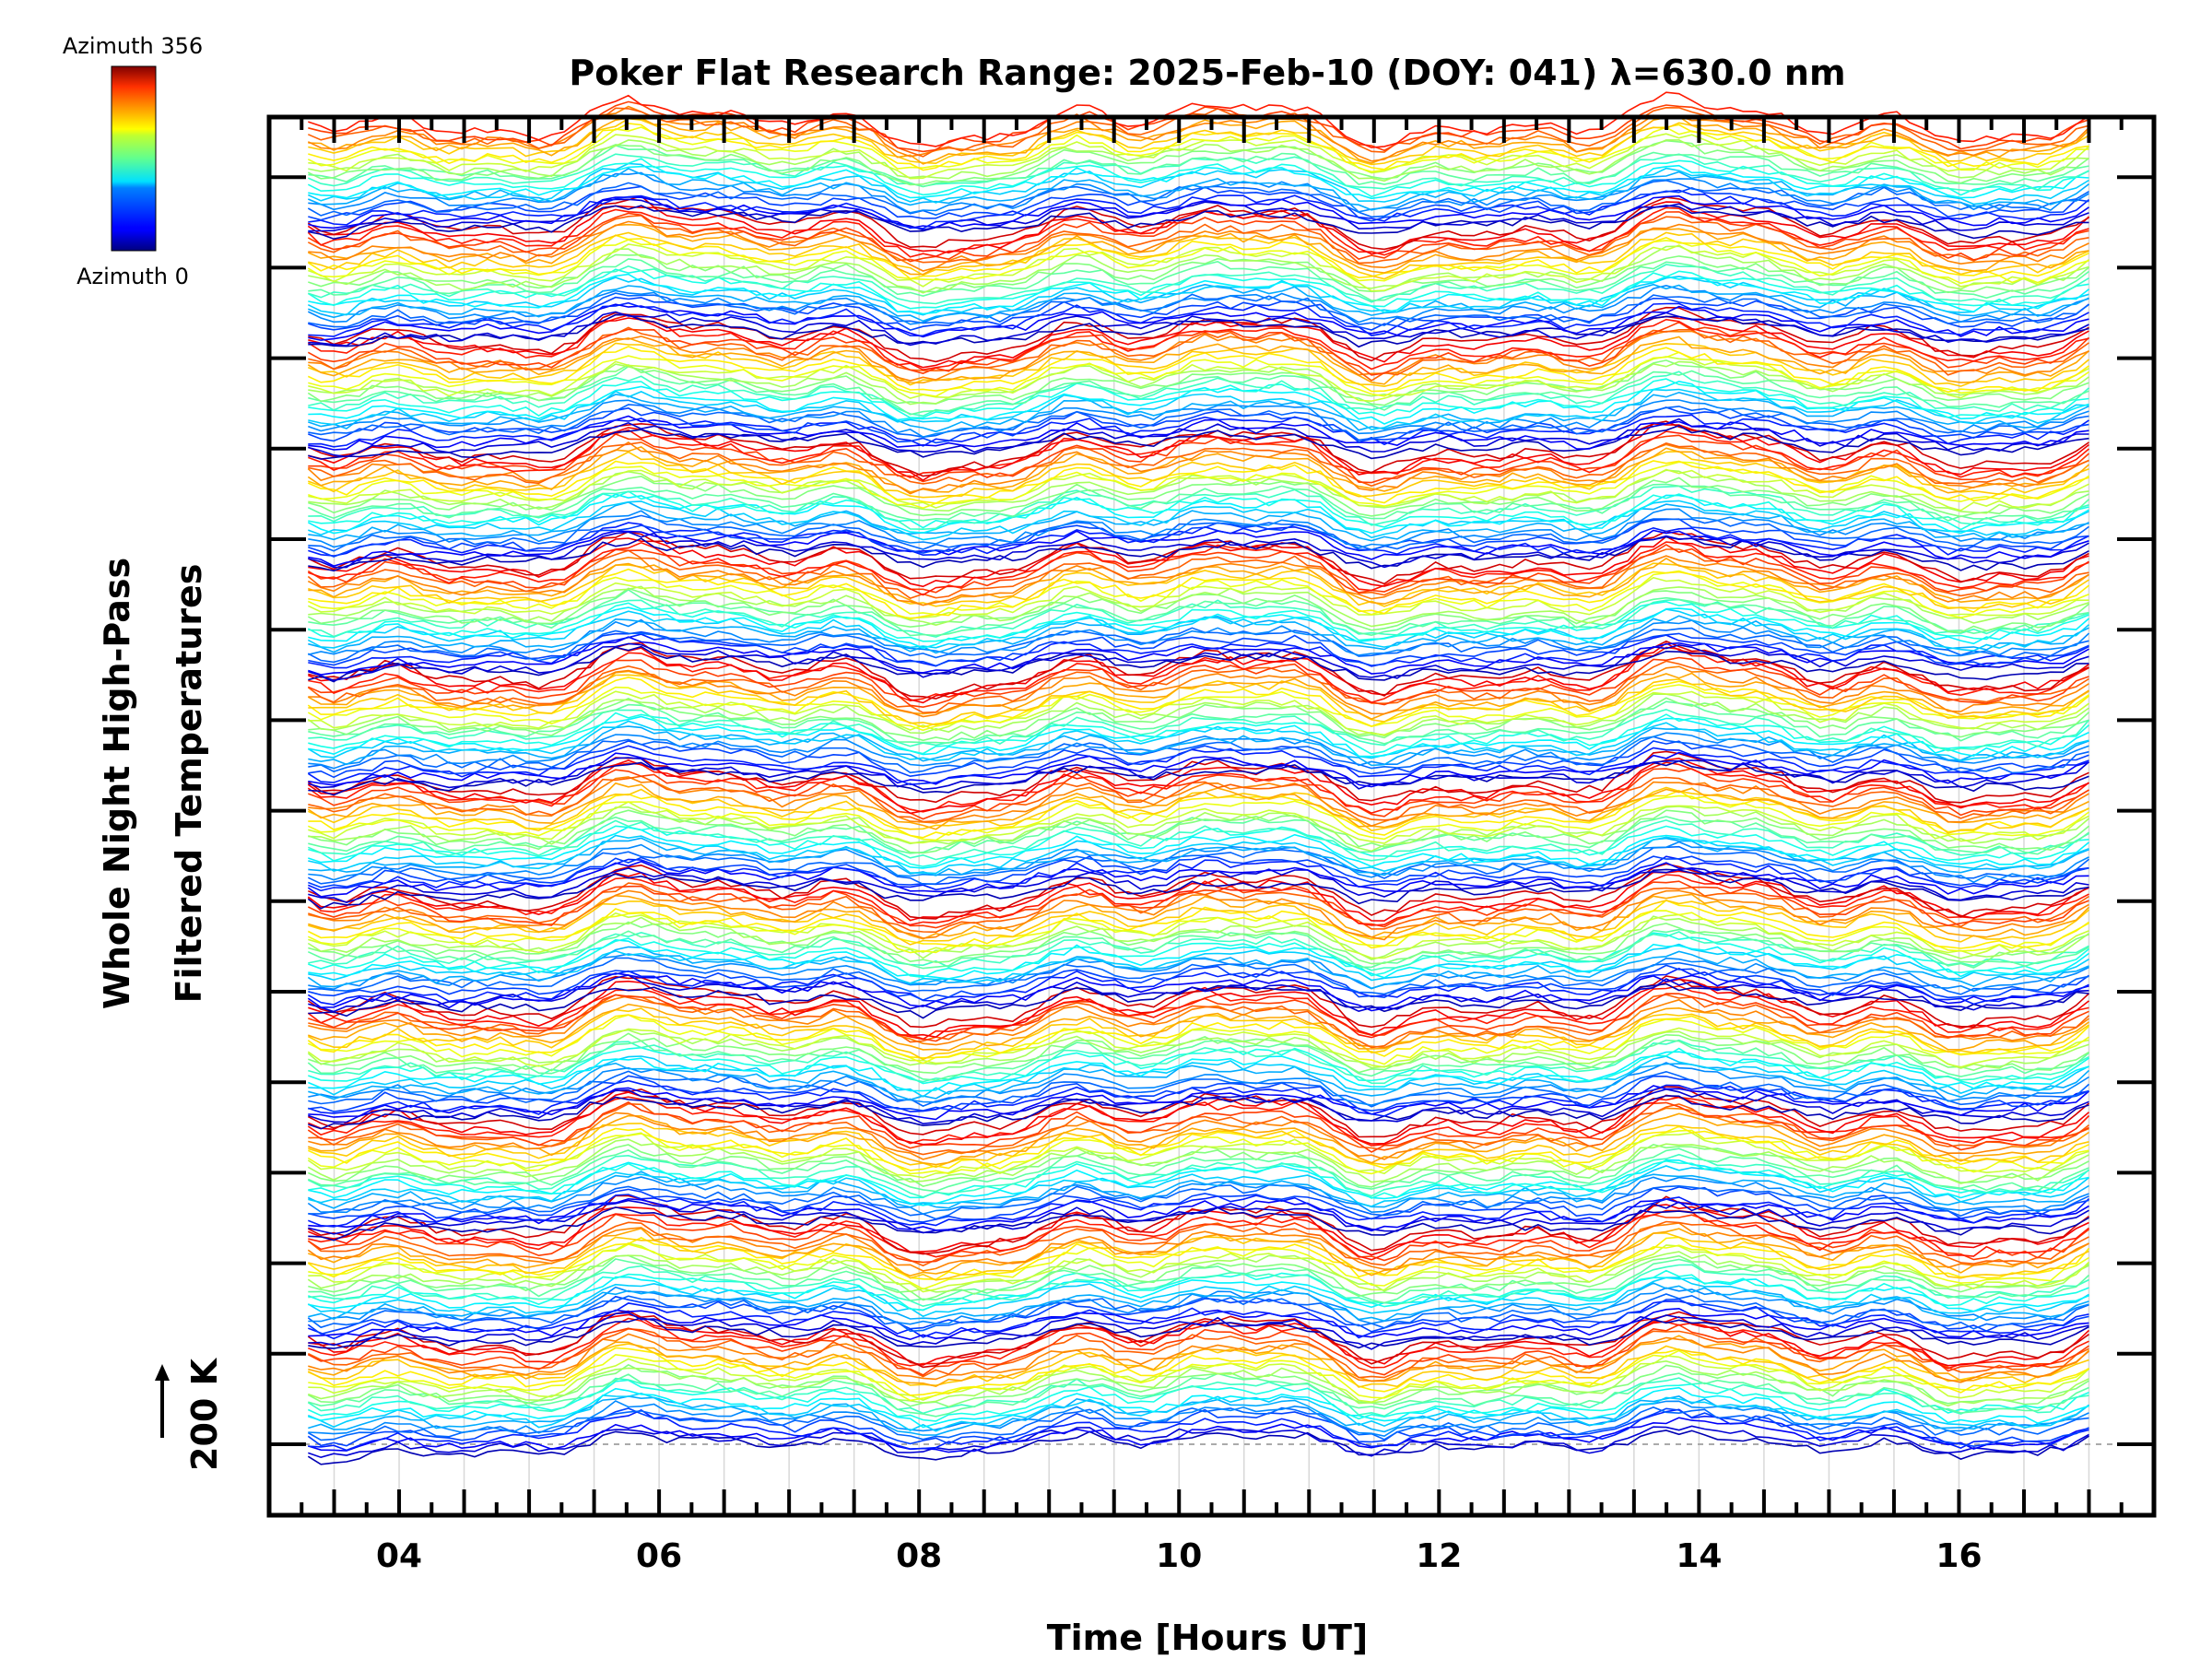  I want to click on x-axis-label: Time [Hours UT], so click(1208, 1638).